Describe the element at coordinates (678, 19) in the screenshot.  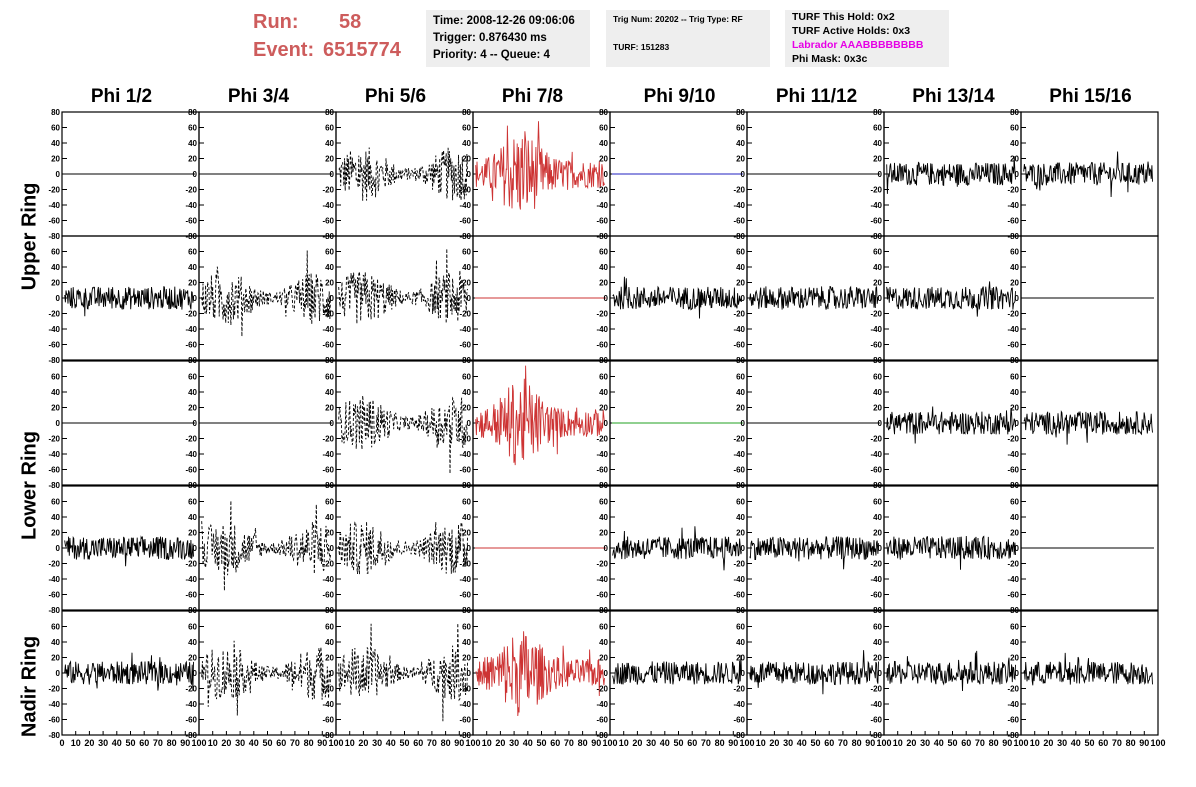
I see `trig-num-text: Trig Num: 20202 -- Trig Type: RF` at that location.